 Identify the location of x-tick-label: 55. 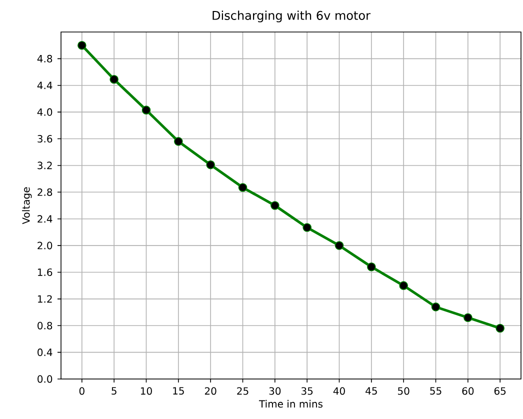
(436, 391).